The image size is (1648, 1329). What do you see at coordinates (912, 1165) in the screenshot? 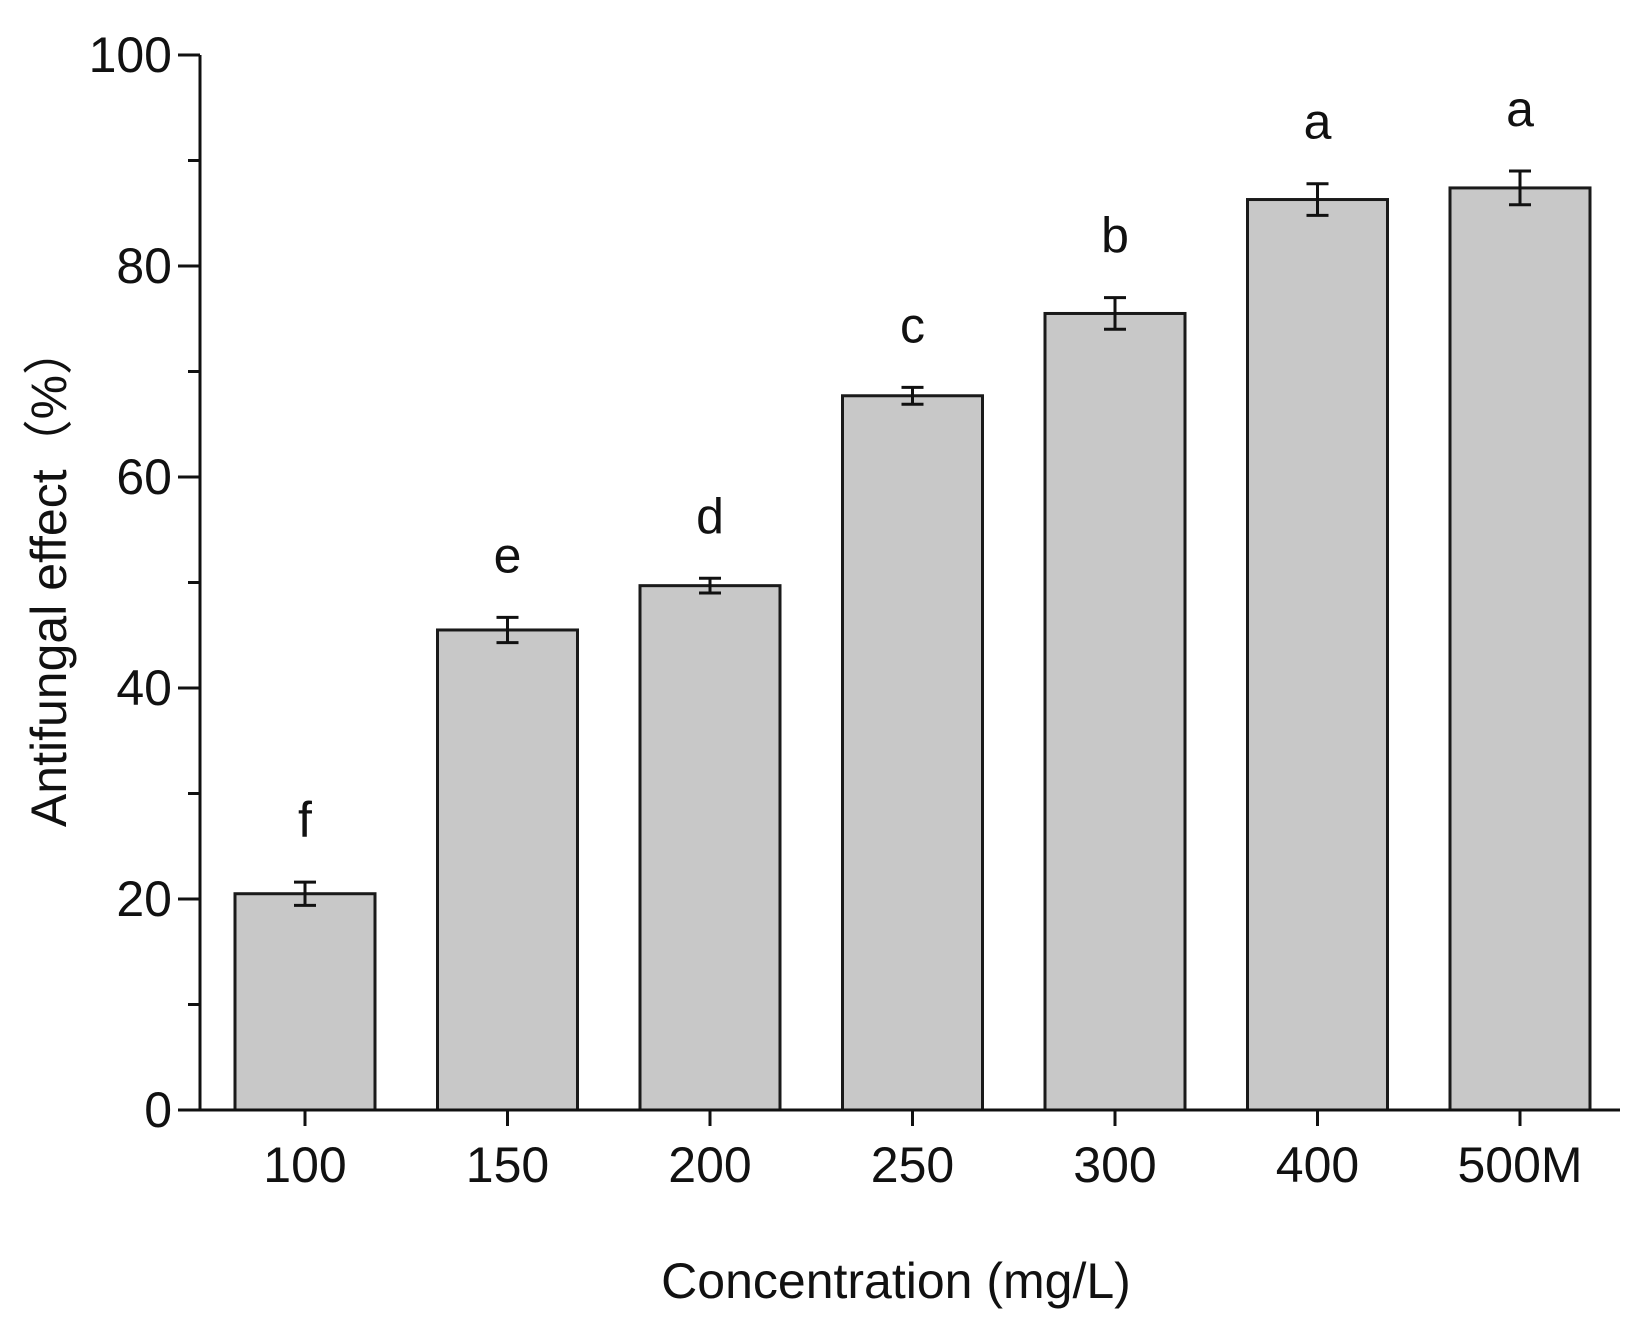
I see `x-tick-label-250: 250` at bounding box center [912, 1165].